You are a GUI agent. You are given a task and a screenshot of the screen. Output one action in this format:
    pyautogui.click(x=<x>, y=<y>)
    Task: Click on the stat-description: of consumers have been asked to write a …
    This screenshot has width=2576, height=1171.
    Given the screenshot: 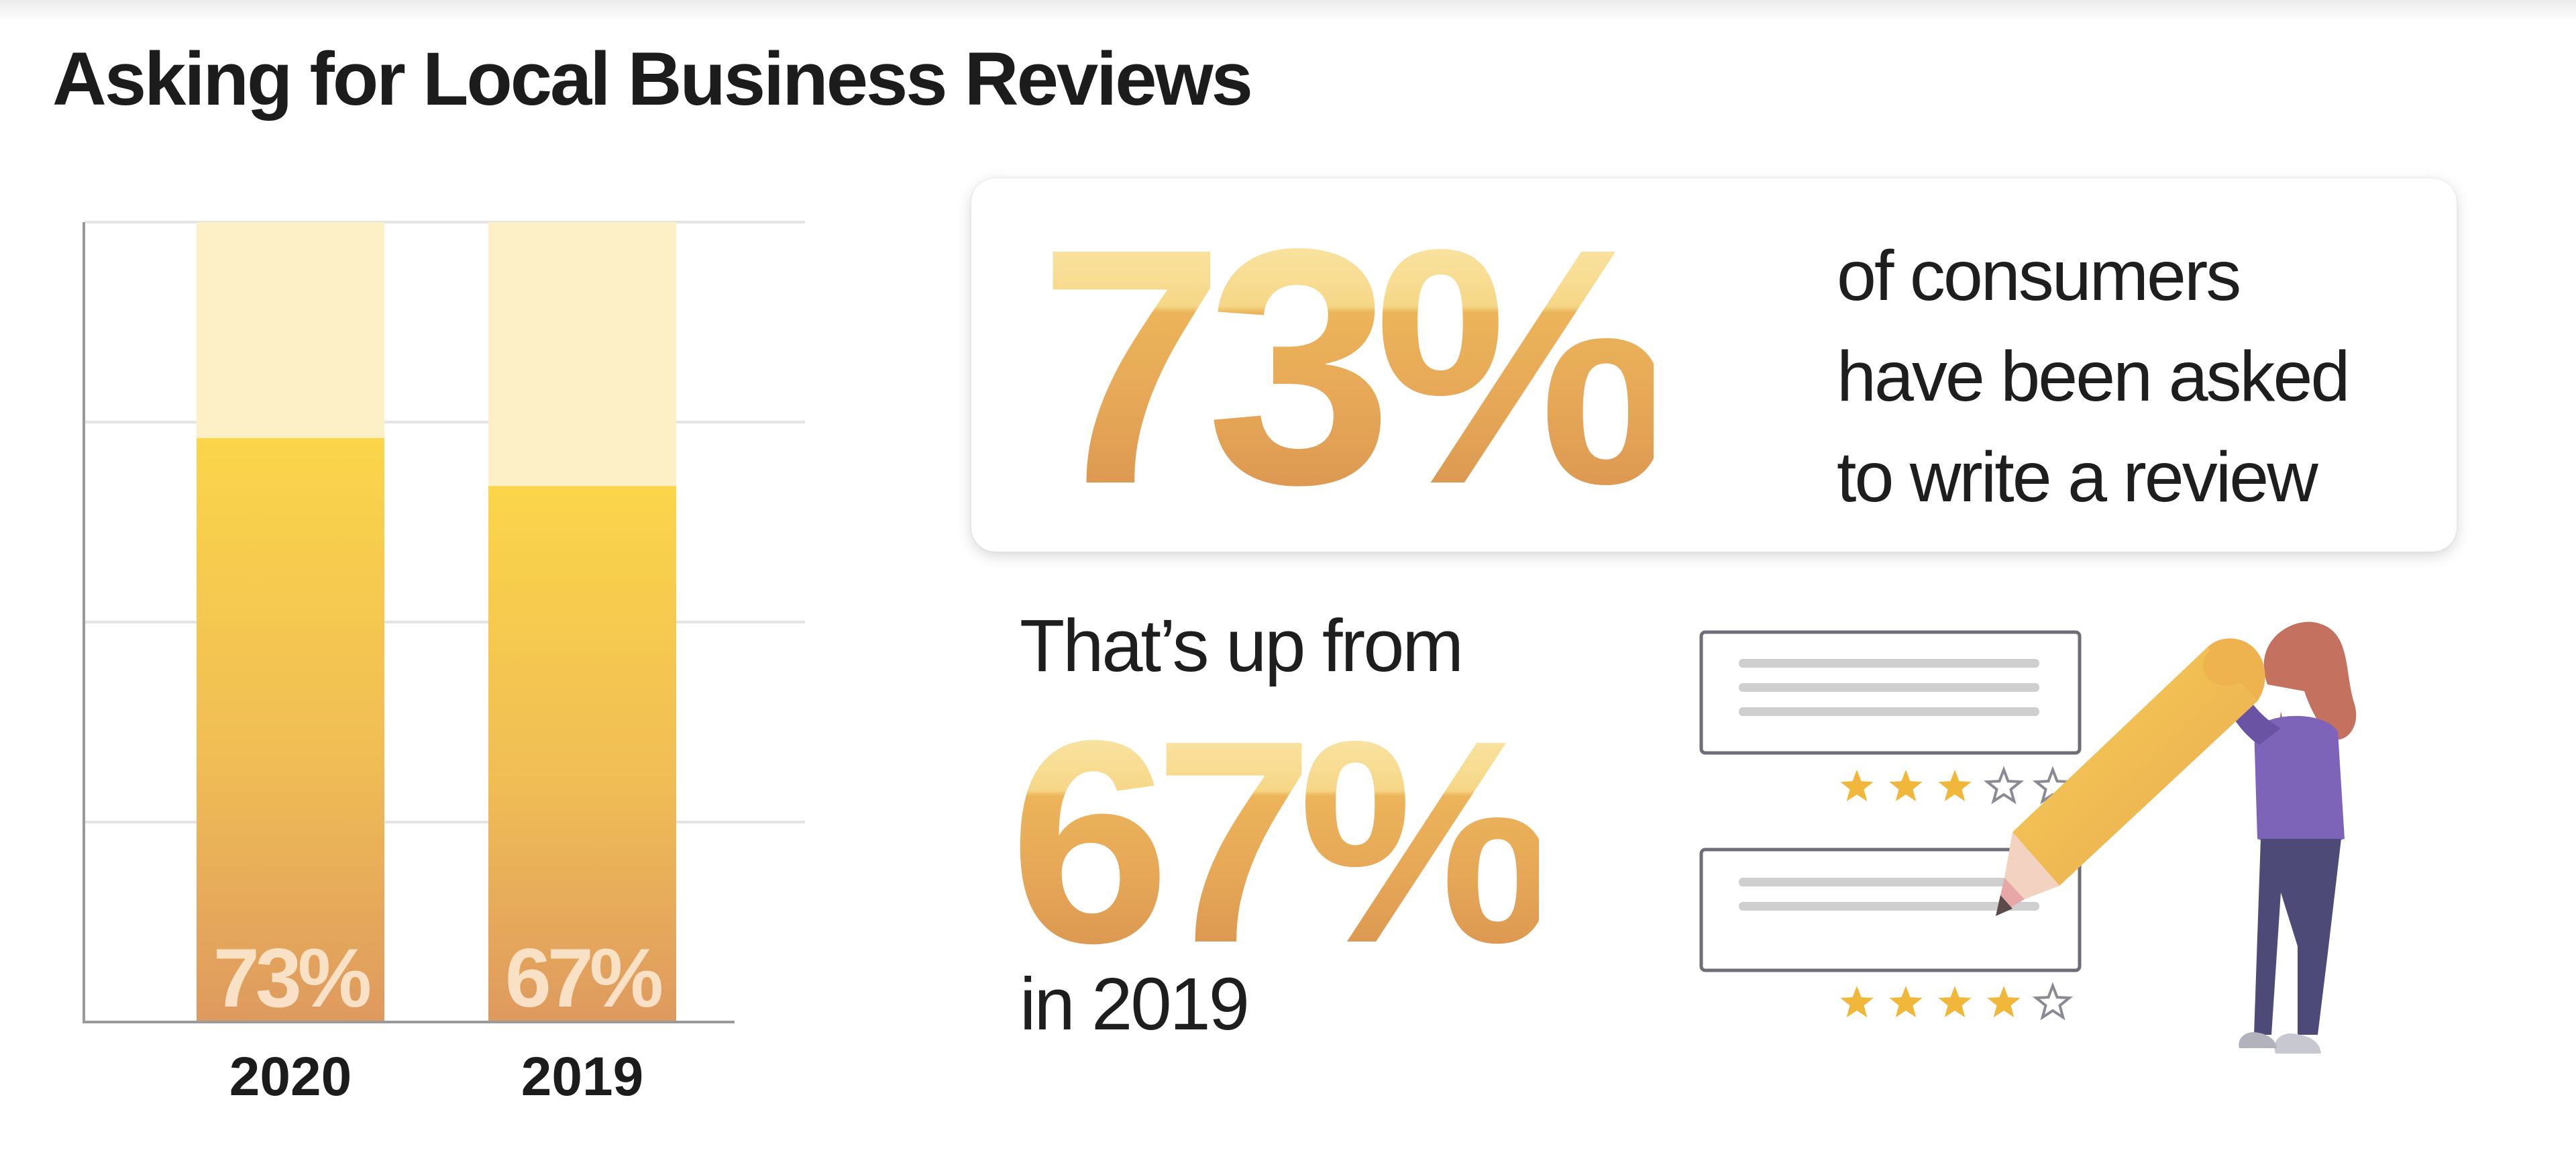 What is the action you would take?
    pyautogui.click(x=2093, y=376)
    